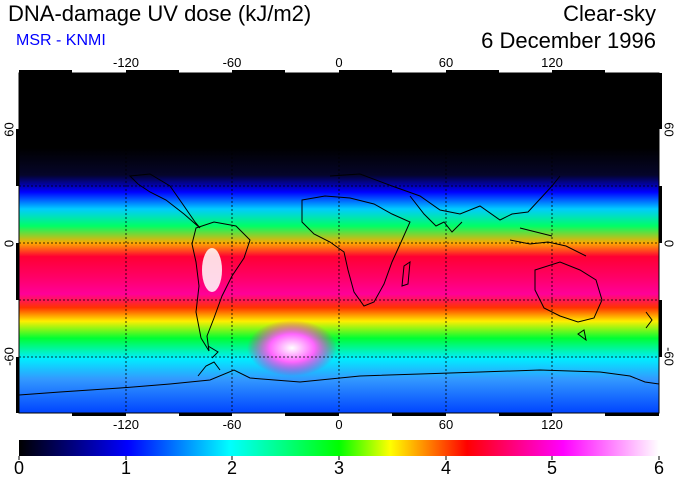 The width and height of the screenshot is (678, 480). What do you see at coordinates (292, 348) in the screenshot?
I see `south-atlantic-hotspot` at bounding box center [292, 348].